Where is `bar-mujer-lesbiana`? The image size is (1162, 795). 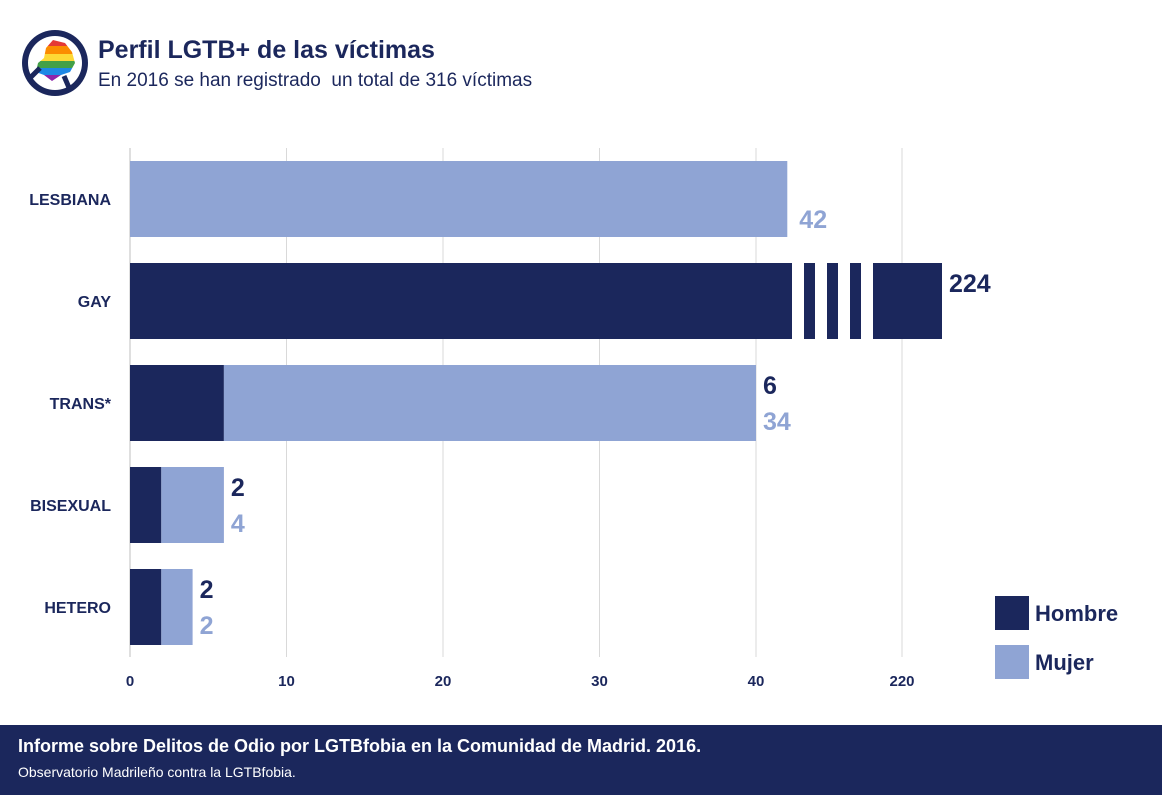 bar-mujer-lesbiana is located at coordinates (459, 199).